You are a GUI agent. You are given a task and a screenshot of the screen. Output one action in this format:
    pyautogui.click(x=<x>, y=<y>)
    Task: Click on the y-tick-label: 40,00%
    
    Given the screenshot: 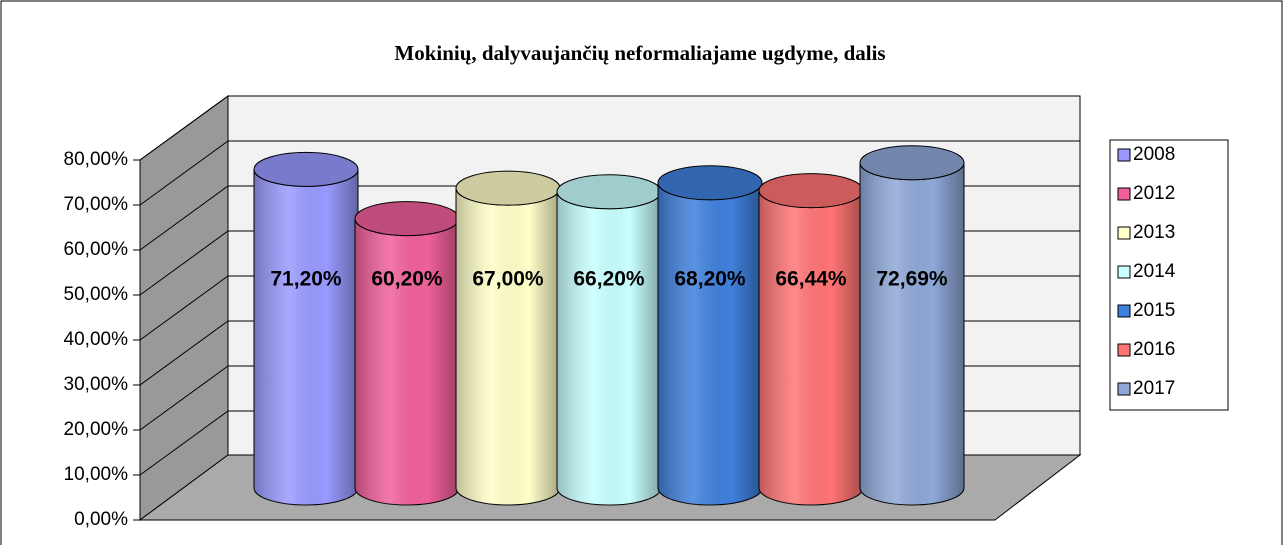 What is the action you would take?
    pyautogui.click(x=96, y=339)
    